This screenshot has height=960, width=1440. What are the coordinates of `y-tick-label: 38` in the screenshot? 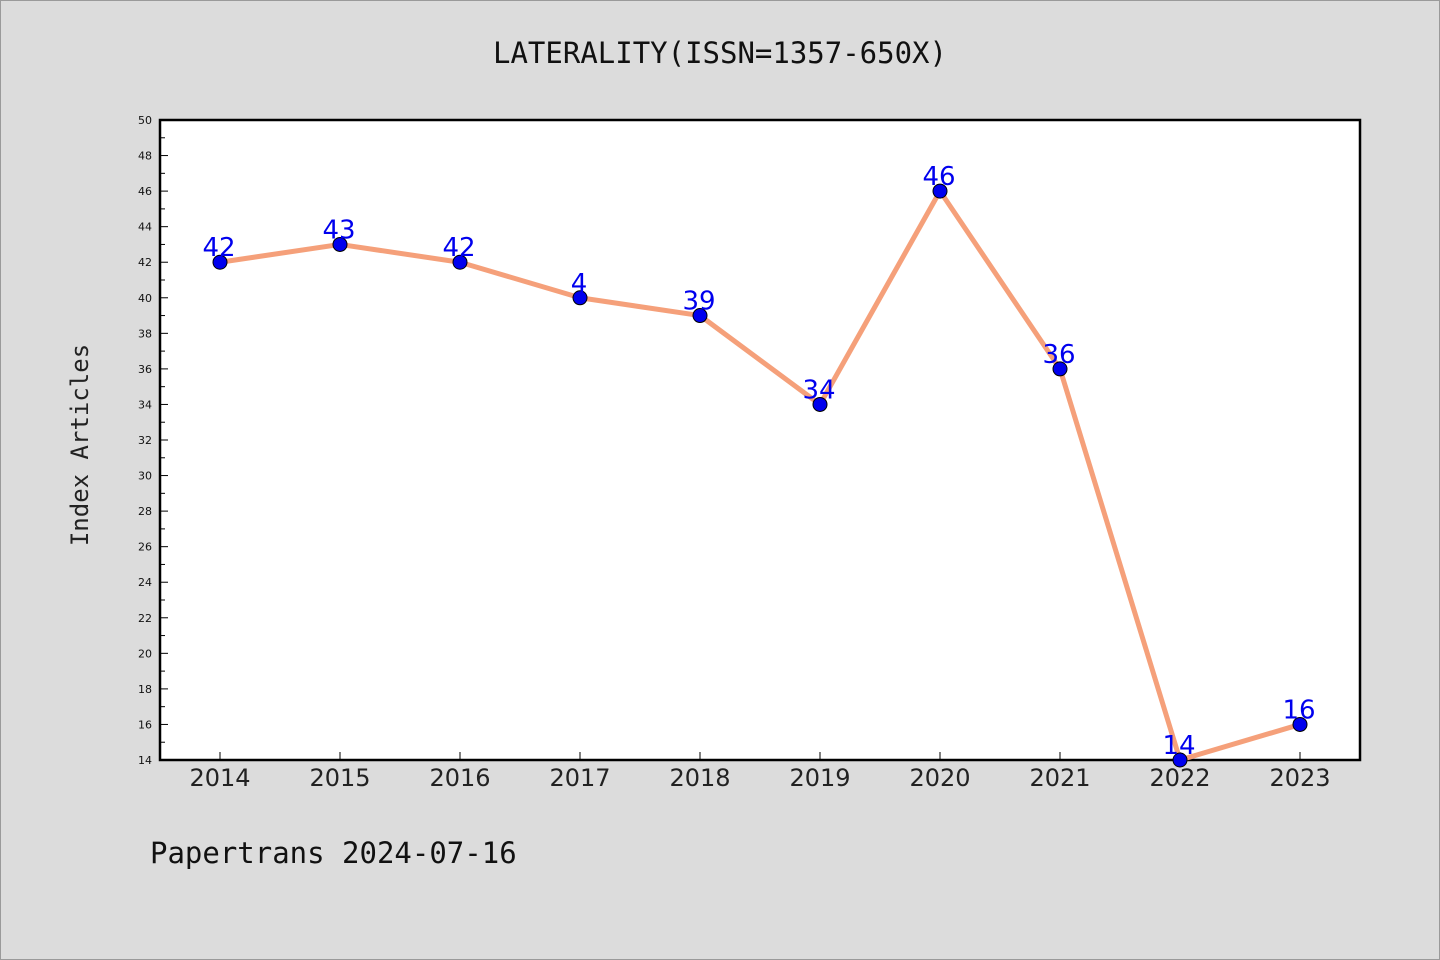 It's located at (145, 333).